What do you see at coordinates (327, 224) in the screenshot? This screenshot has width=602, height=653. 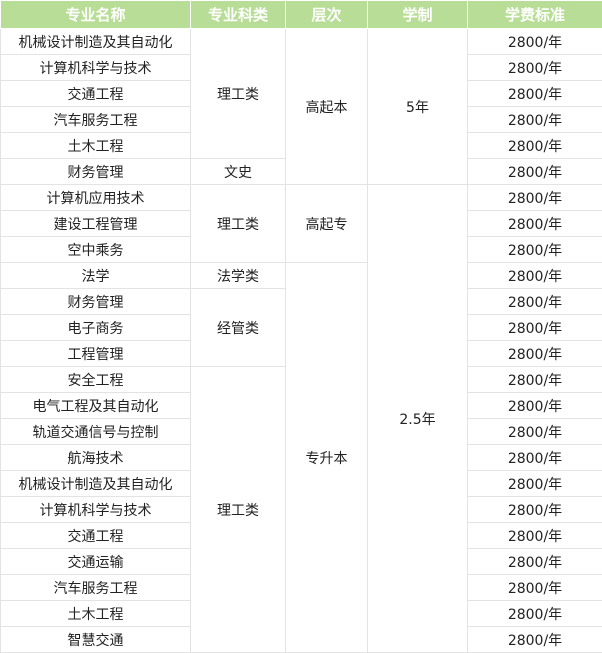 I see `level-cell: 高起专` at bounding box center [327, 224].